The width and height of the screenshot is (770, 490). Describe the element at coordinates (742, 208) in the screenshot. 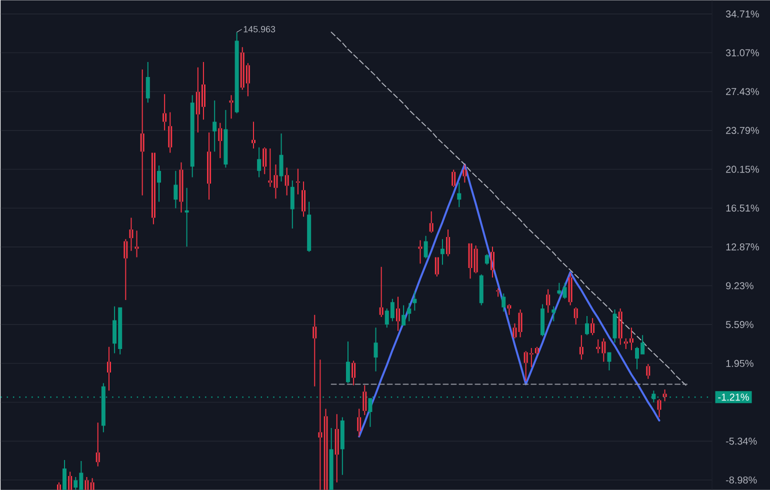

I see `y-tick-label: 16.51%` at that location.